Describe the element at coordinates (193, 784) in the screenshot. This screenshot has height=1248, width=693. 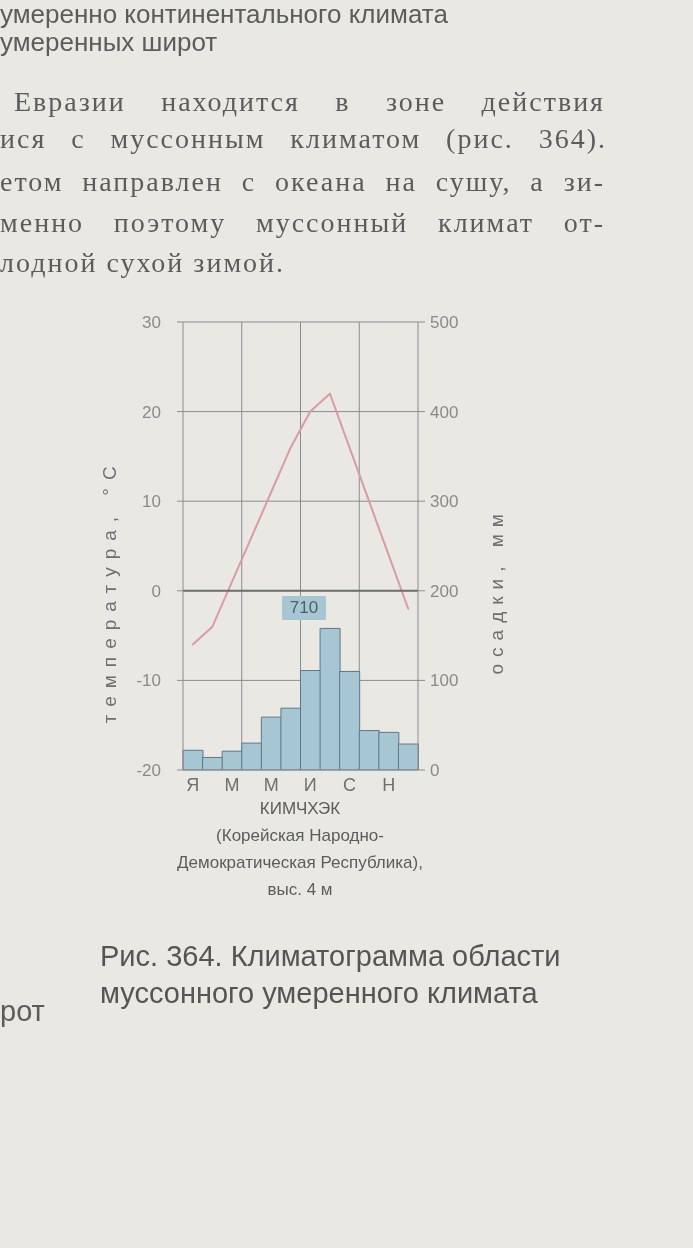
I see `x-tick-label: Я` at that location.